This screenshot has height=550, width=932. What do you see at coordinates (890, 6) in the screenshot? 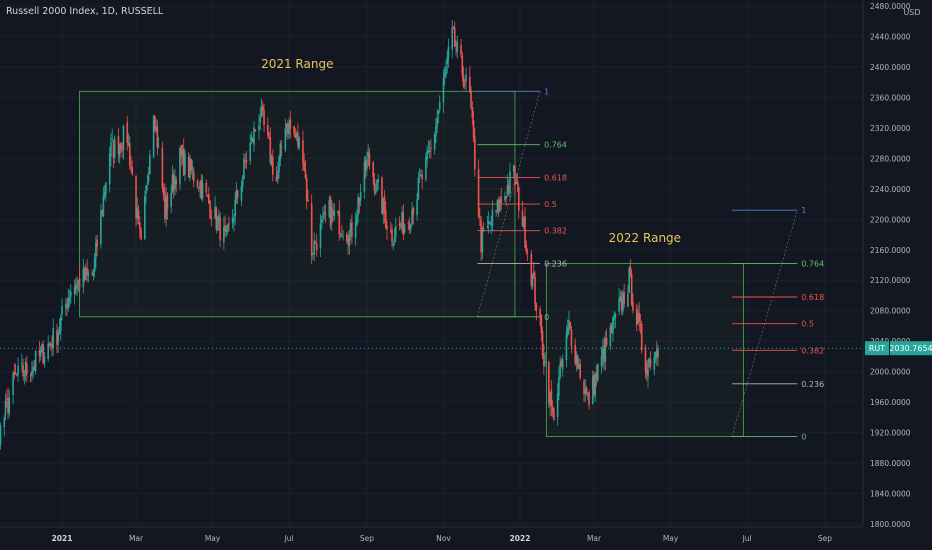
I see `price-tick-label: 2480.0000` at bounding box center [890, 6].